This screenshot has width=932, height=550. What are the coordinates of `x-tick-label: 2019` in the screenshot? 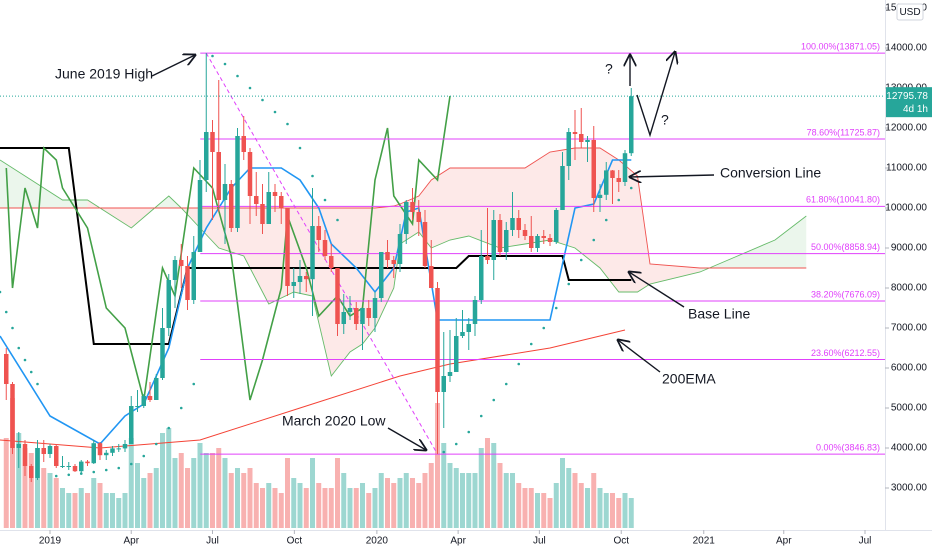 It's located at (50, 541).